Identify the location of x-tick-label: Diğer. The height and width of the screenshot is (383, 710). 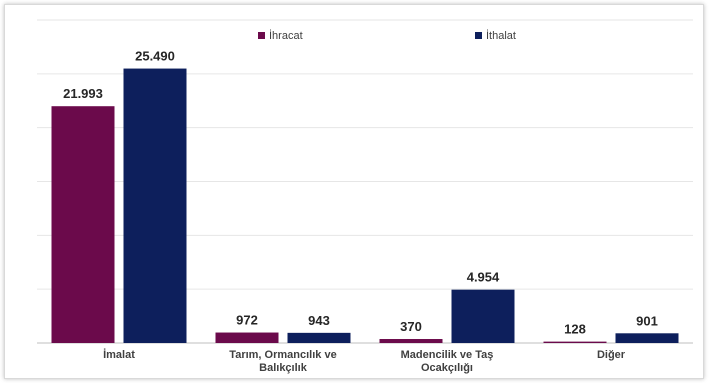
(611, 355).